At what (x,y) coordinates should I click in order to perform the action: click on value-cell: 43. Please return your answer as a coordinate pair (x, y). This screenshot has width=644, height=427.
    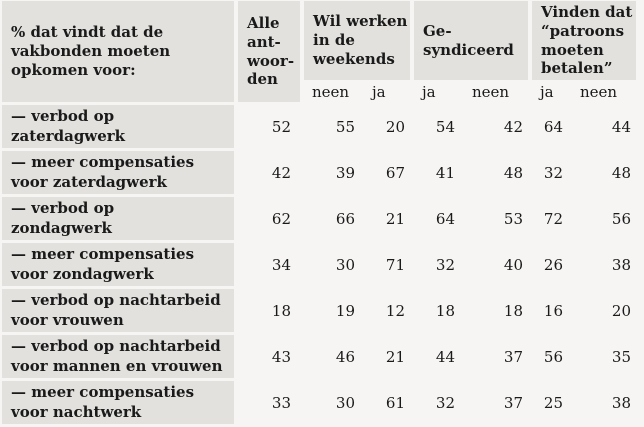
    Looking at the image, I should click on (281, 356).